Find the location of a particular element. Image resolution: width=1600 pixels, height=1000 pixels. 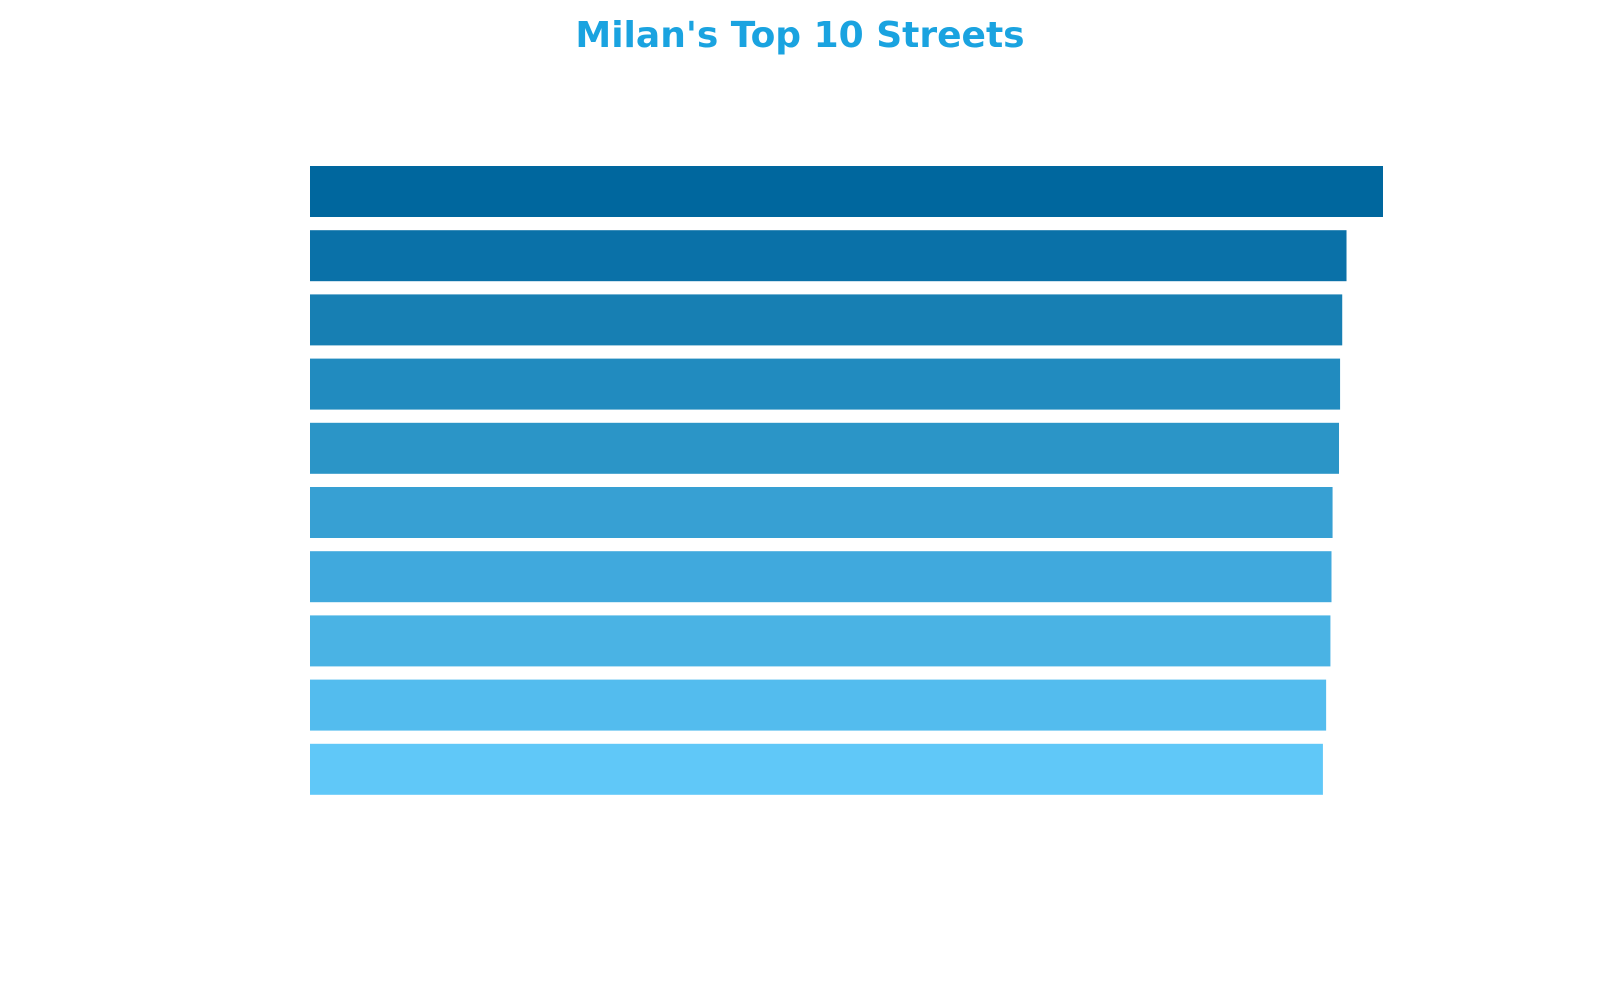

chart-title: Milan's Top 10 Streets is located at coordinates (800, 35).